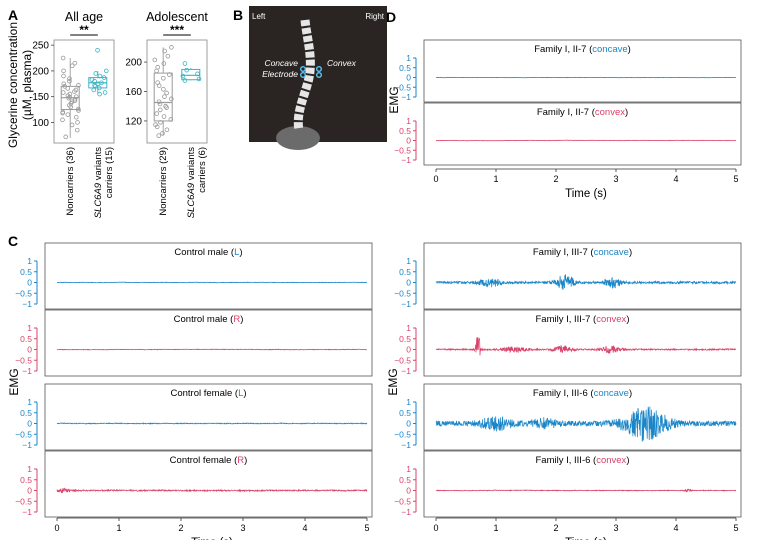  I want to click on photo-label-right: Right, so click(374, 16).